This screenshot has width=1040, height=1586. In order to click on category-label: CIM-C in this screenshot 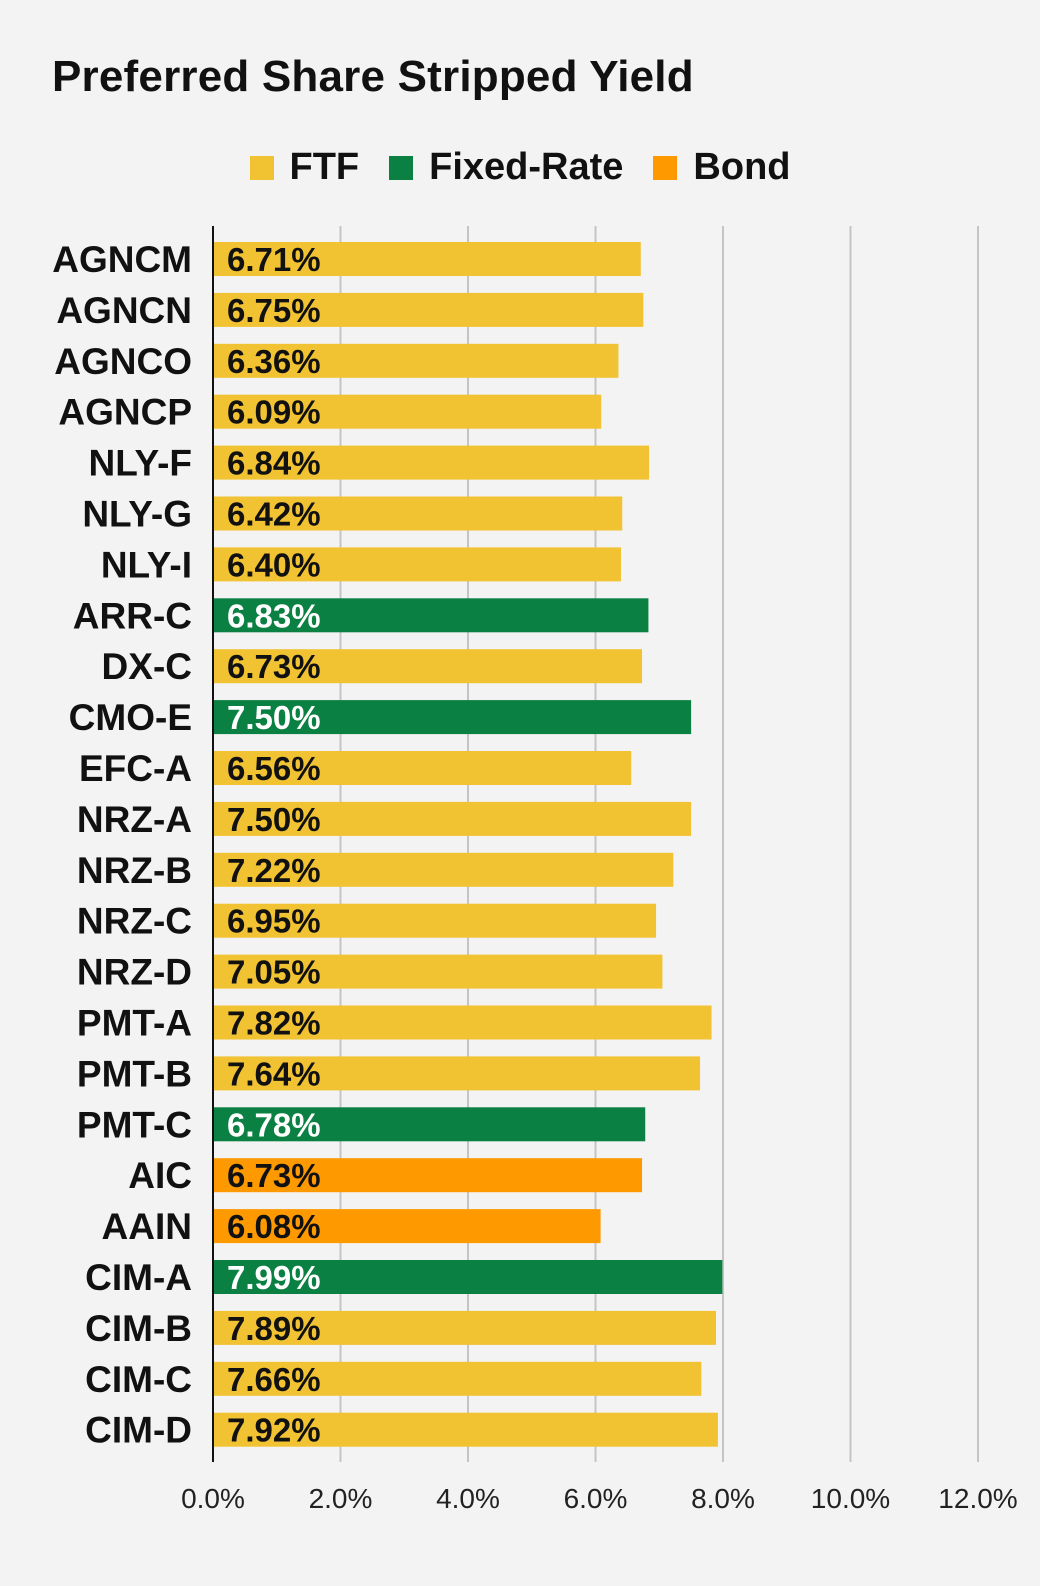, I will do `click(138, 1379)`.